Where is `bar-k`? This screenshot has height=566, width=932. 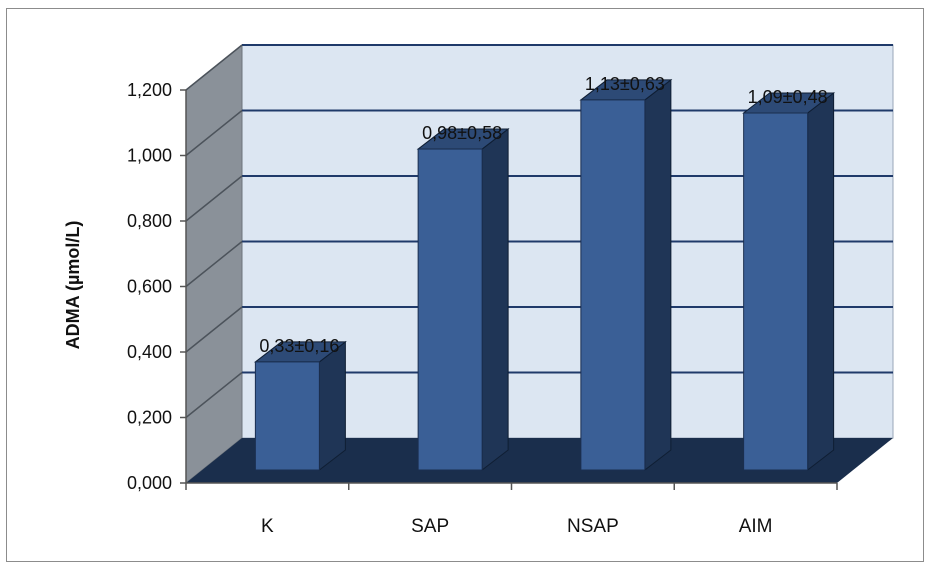
bar-k is located at coordinates (300, 406).